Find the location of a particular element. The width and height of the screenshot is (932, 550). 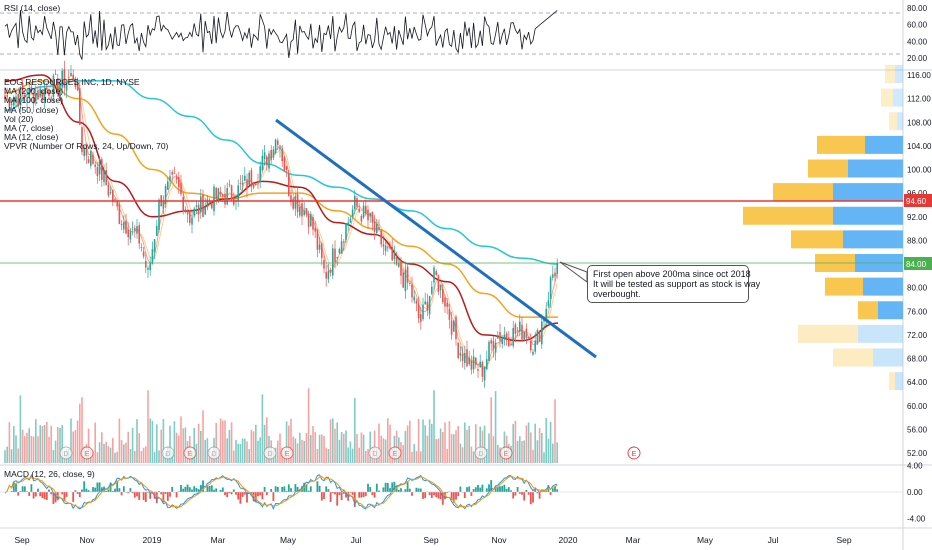

rsi-path is located at coordinates (281, 35).